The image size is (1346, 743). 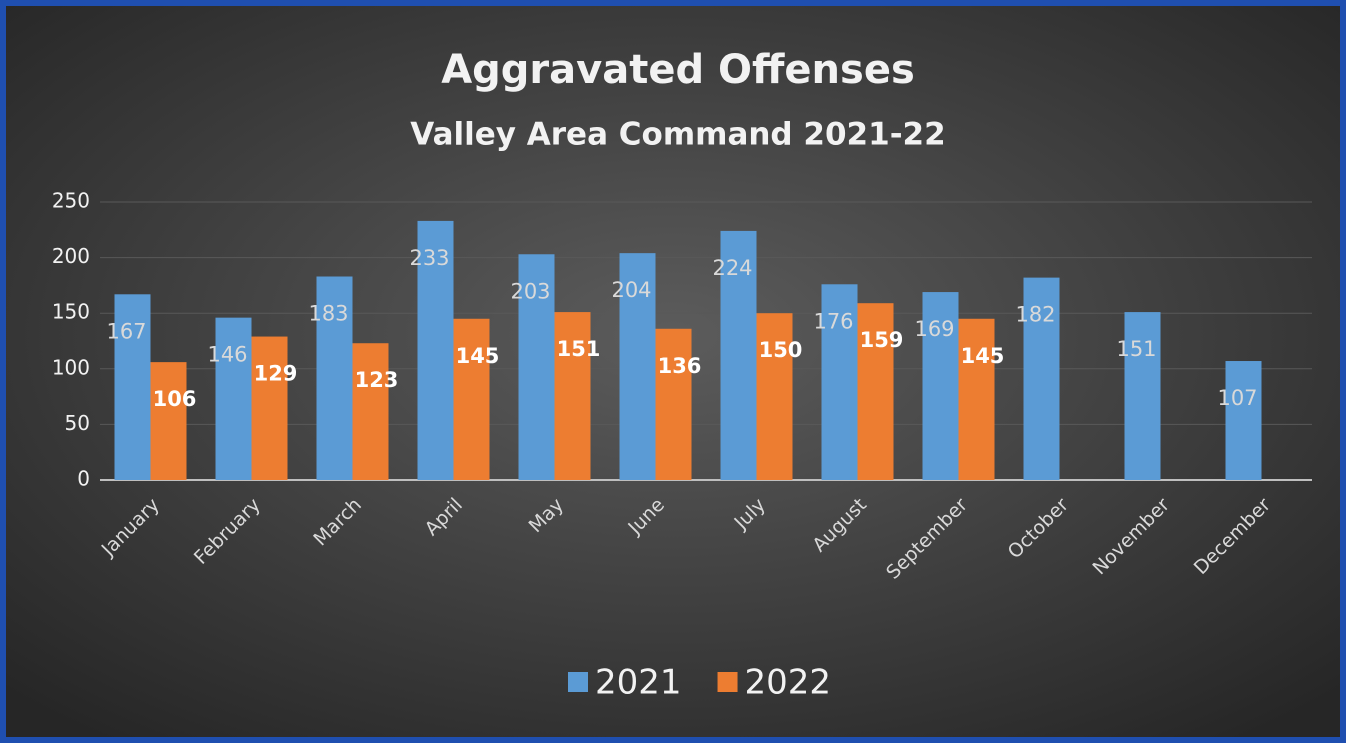 I want to click on data-label: 136, so click(x=680, y=366).